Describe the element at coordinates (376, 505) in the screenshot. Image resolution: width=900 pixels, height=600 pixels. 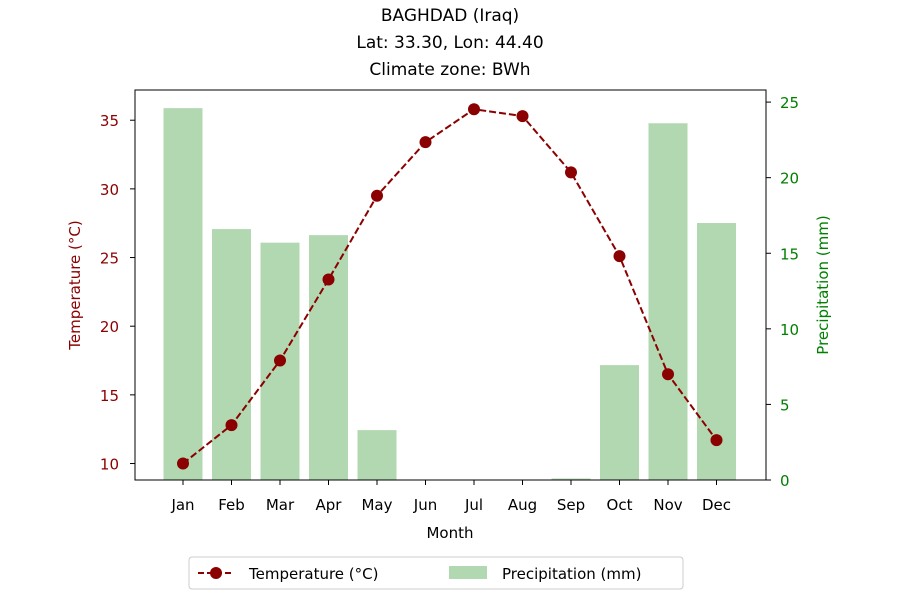
I see `x-tick-label-may: May` at that location.